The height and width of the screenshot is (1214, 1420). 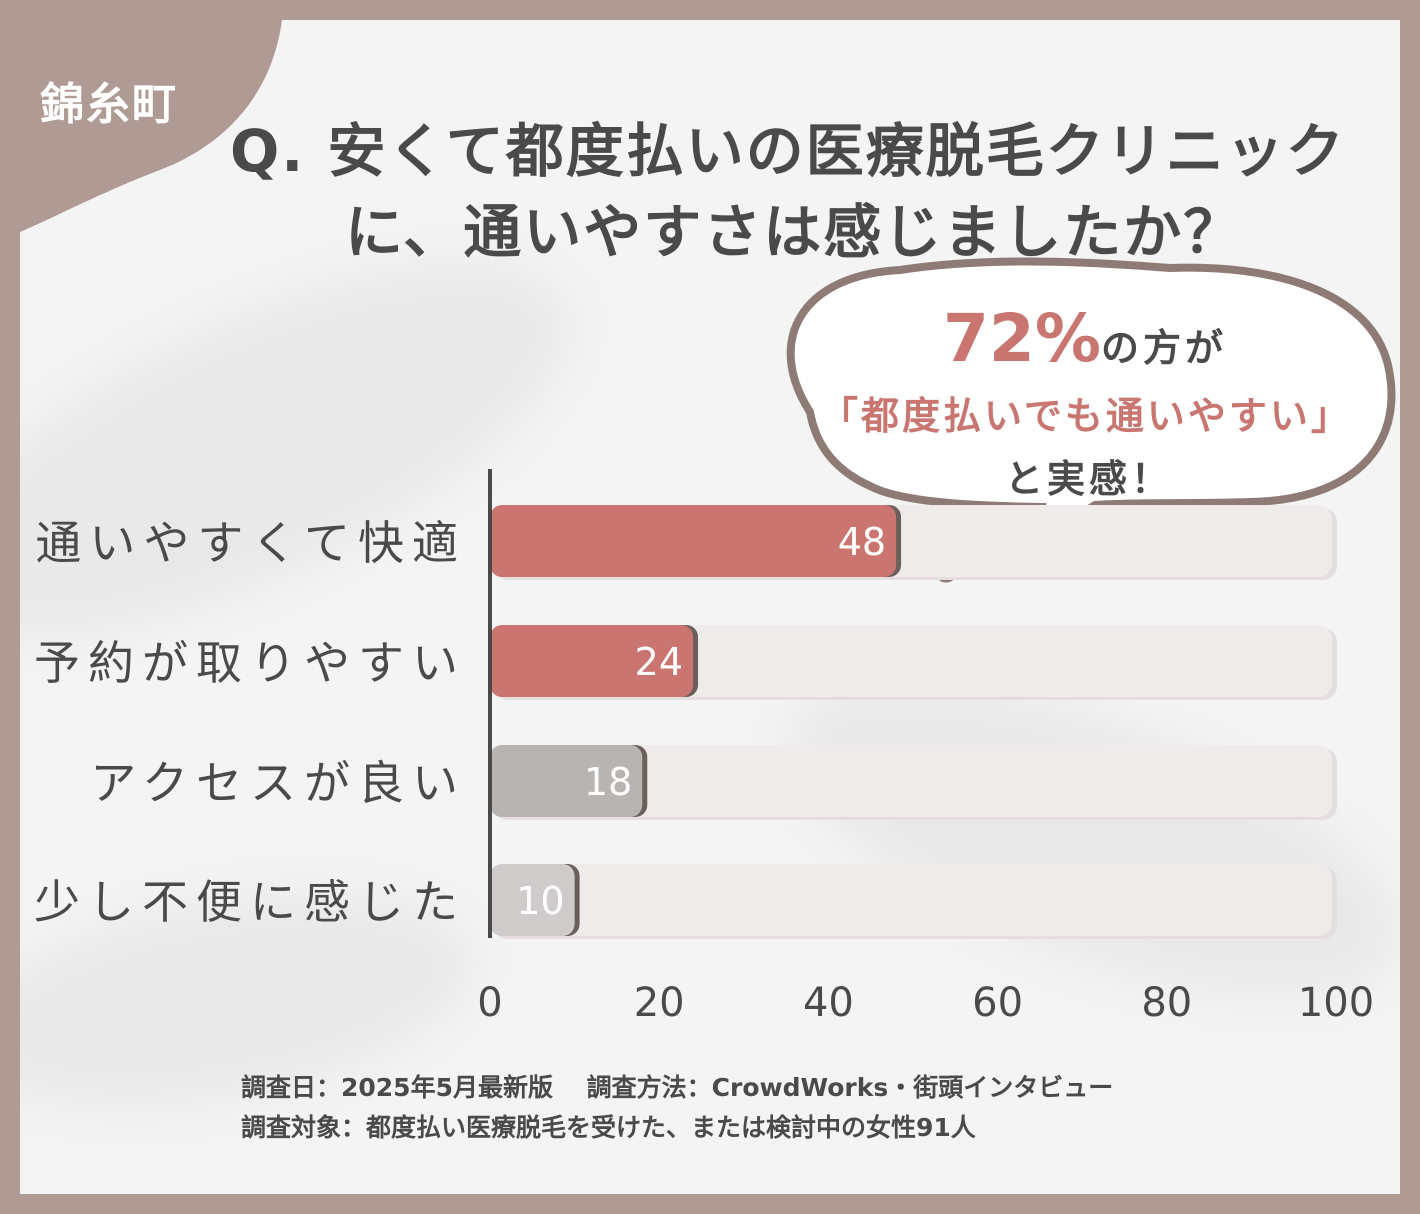 What do you see at coordinates (1086, 416) in the screenshot?
I see `callout-quote: 「都度払いでも通いやすい」` at bounding box center [1086, 416].